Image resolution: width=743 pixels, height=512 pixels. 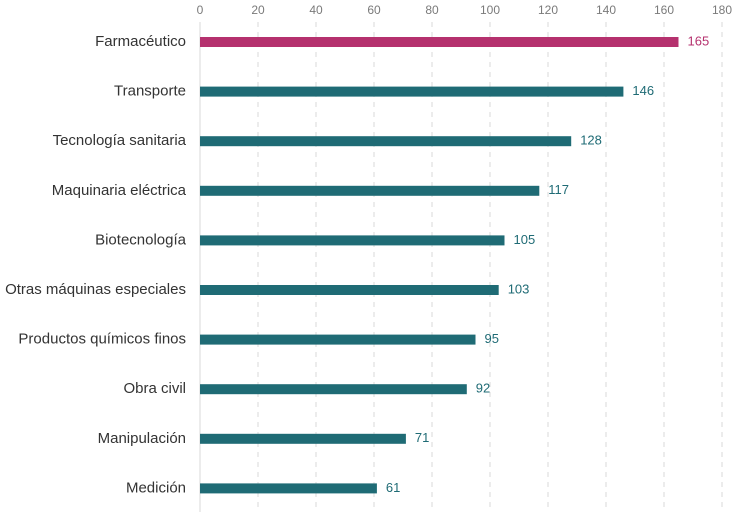 I want to click on category-label: Productos químicos finos, so click(x=102, y=339).